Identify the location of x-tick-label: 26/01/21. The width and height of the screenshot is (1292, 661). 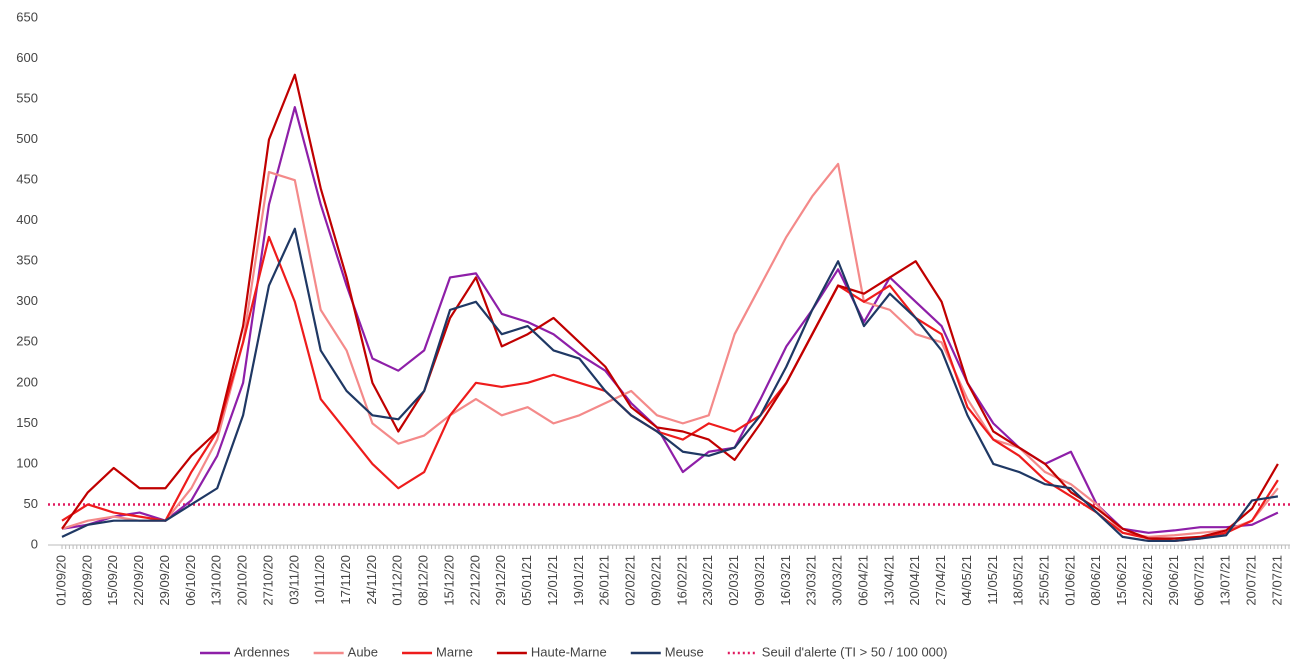
(604, 580).